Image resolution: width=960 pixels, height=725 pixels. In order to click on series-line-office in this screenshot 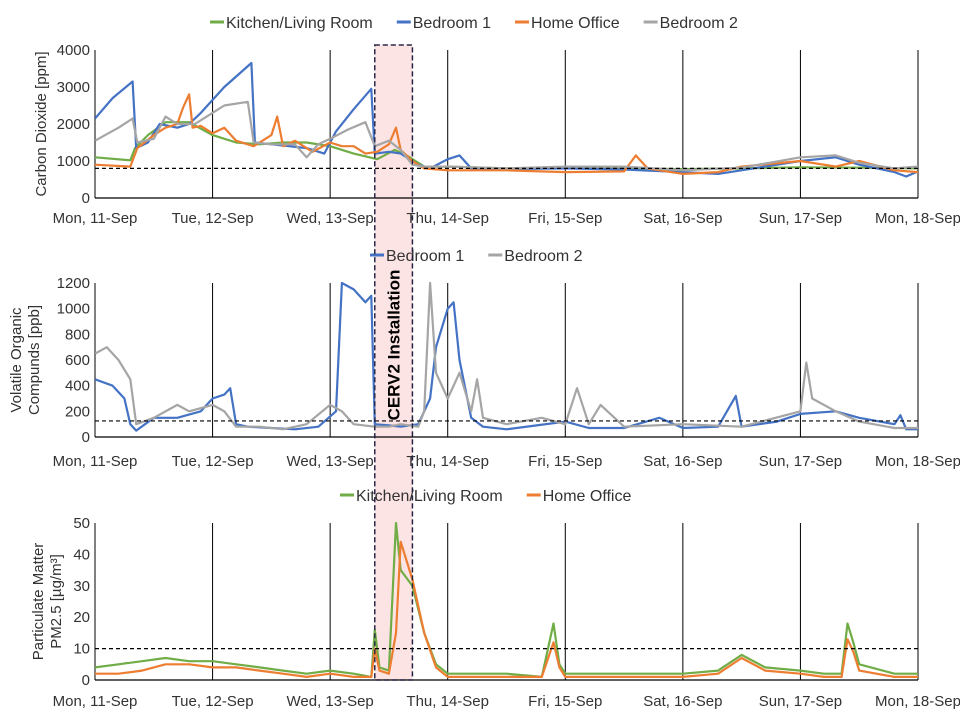, I will do `click(506, 134)`.